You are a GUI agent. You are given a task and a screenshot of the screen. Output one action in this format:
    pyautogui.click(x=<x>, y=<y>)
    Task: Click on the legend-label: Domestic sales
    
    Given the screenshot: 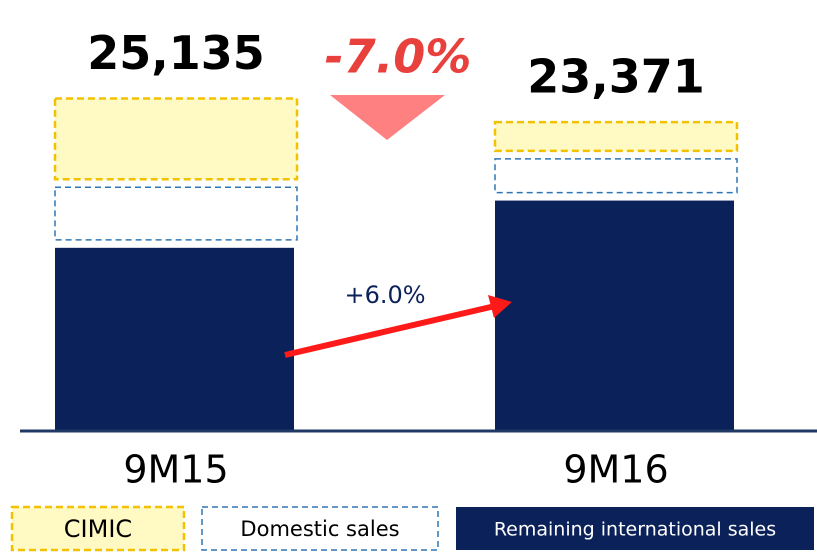 What is the action you would take?
    pyautogui.click(x=319, y=529)
    